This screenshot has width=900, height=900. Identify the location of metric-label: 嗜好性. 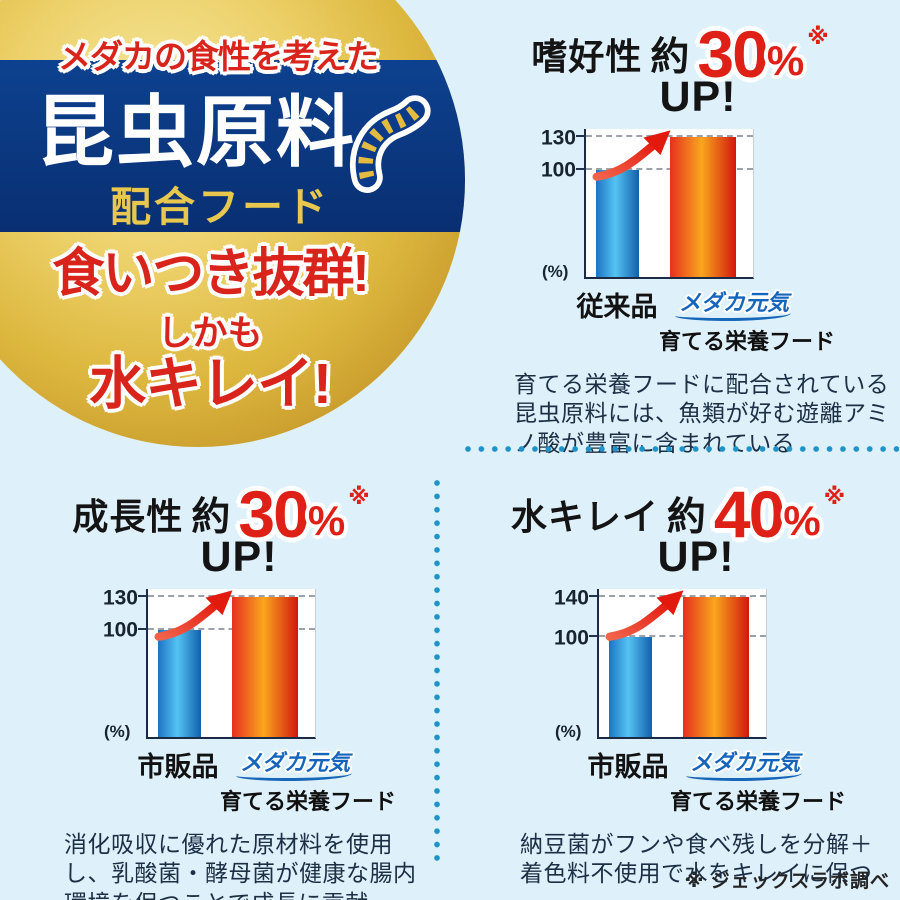
(587, 56).